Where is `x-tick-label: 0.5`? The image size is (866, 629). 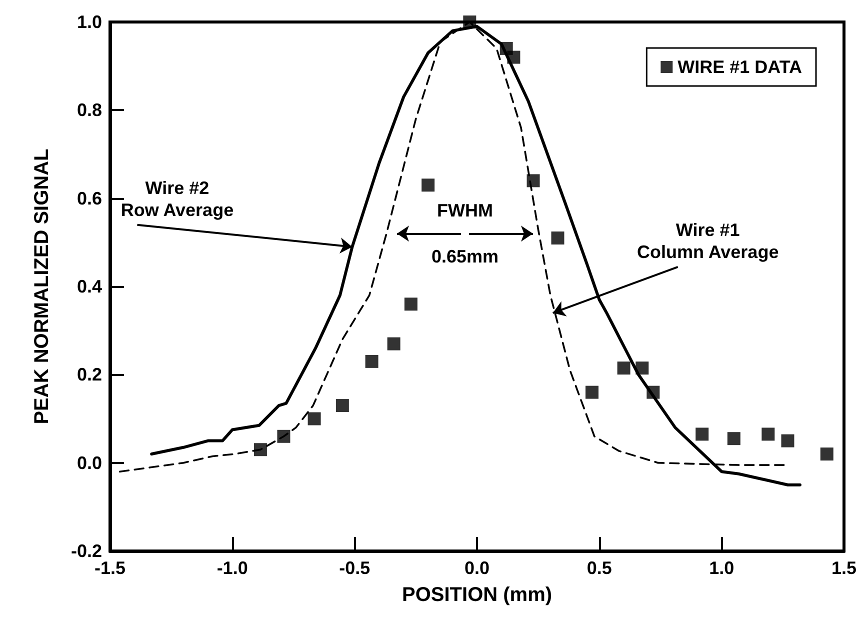 x-tick-label: 0.5 is located at coordinates (599, 568).